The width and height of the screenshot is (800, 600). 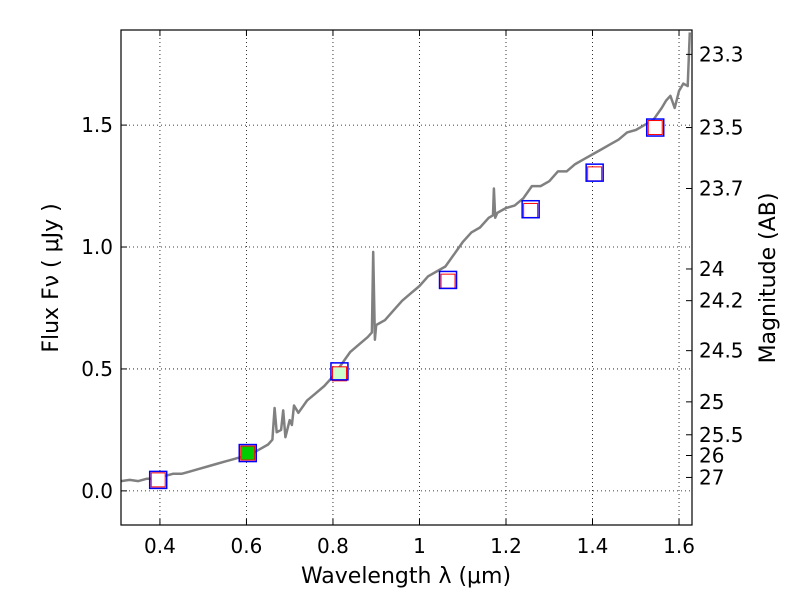 What do you see at coordinates (97, 491) in the screenshot?
I see `y-tick-label: 0.0` at bounding box center [97, 491].